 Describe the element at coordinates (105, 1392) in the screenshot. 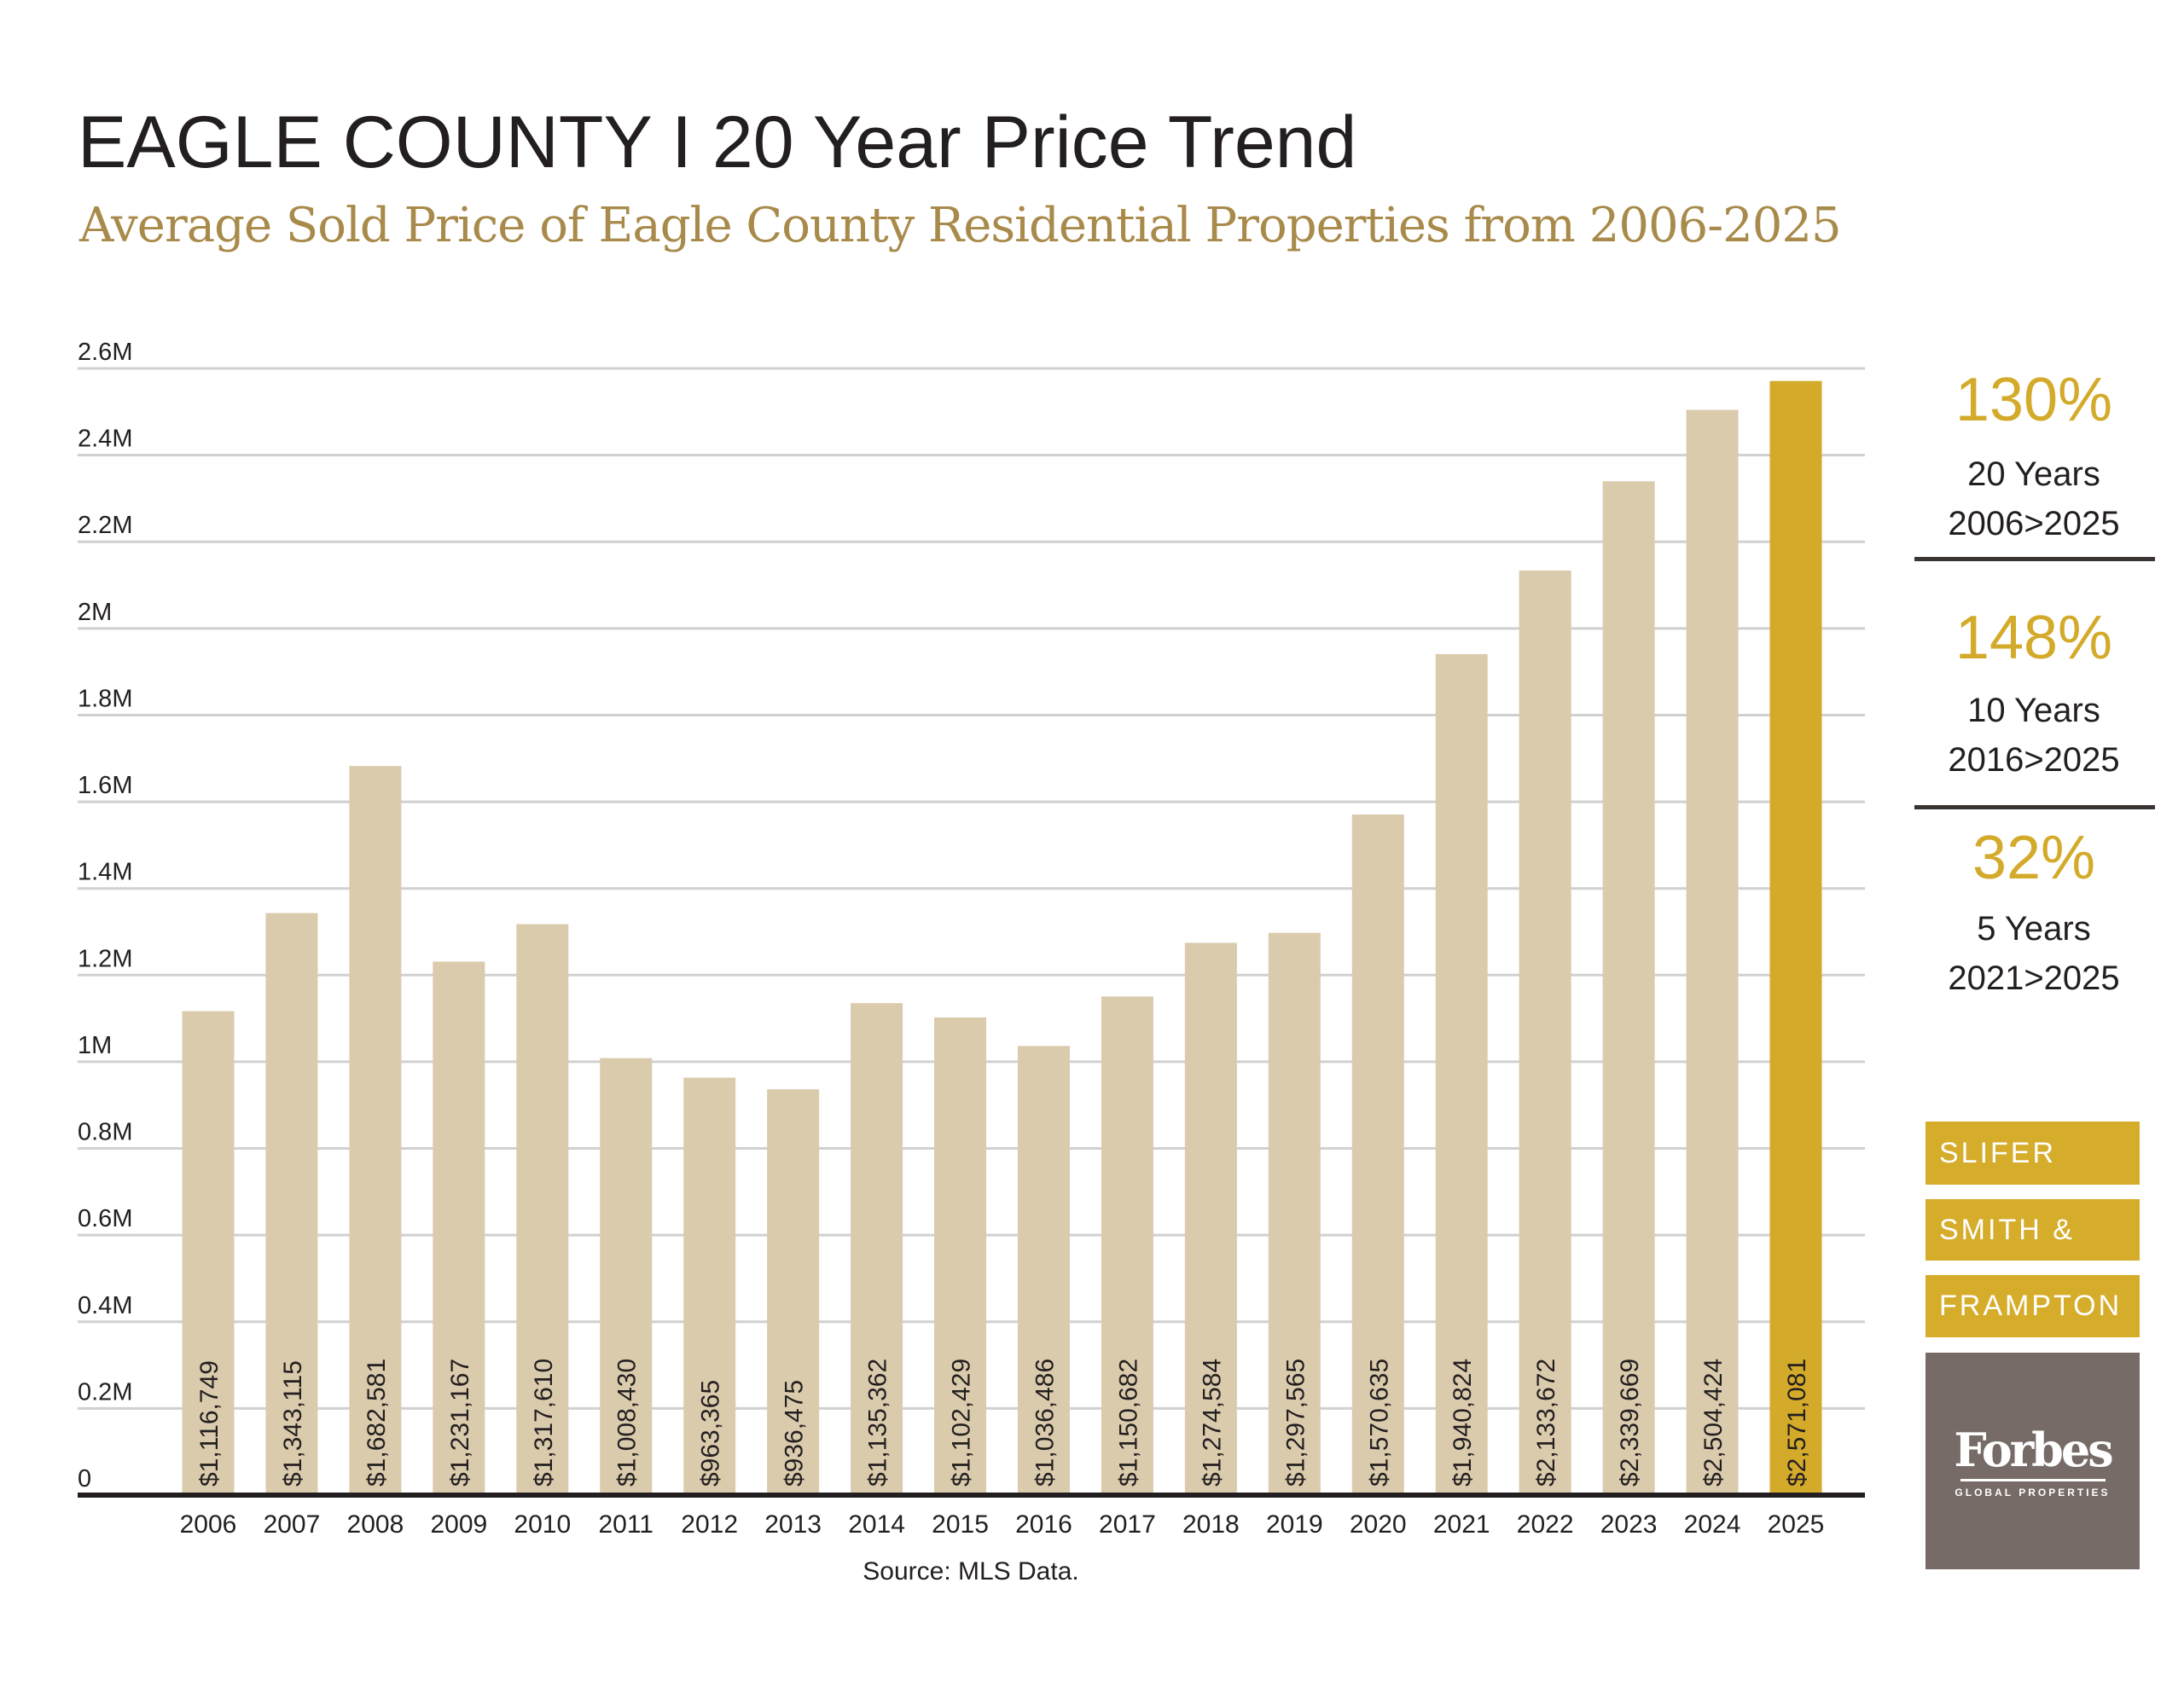

I see `y-tick-label: 0.2M` at that location.